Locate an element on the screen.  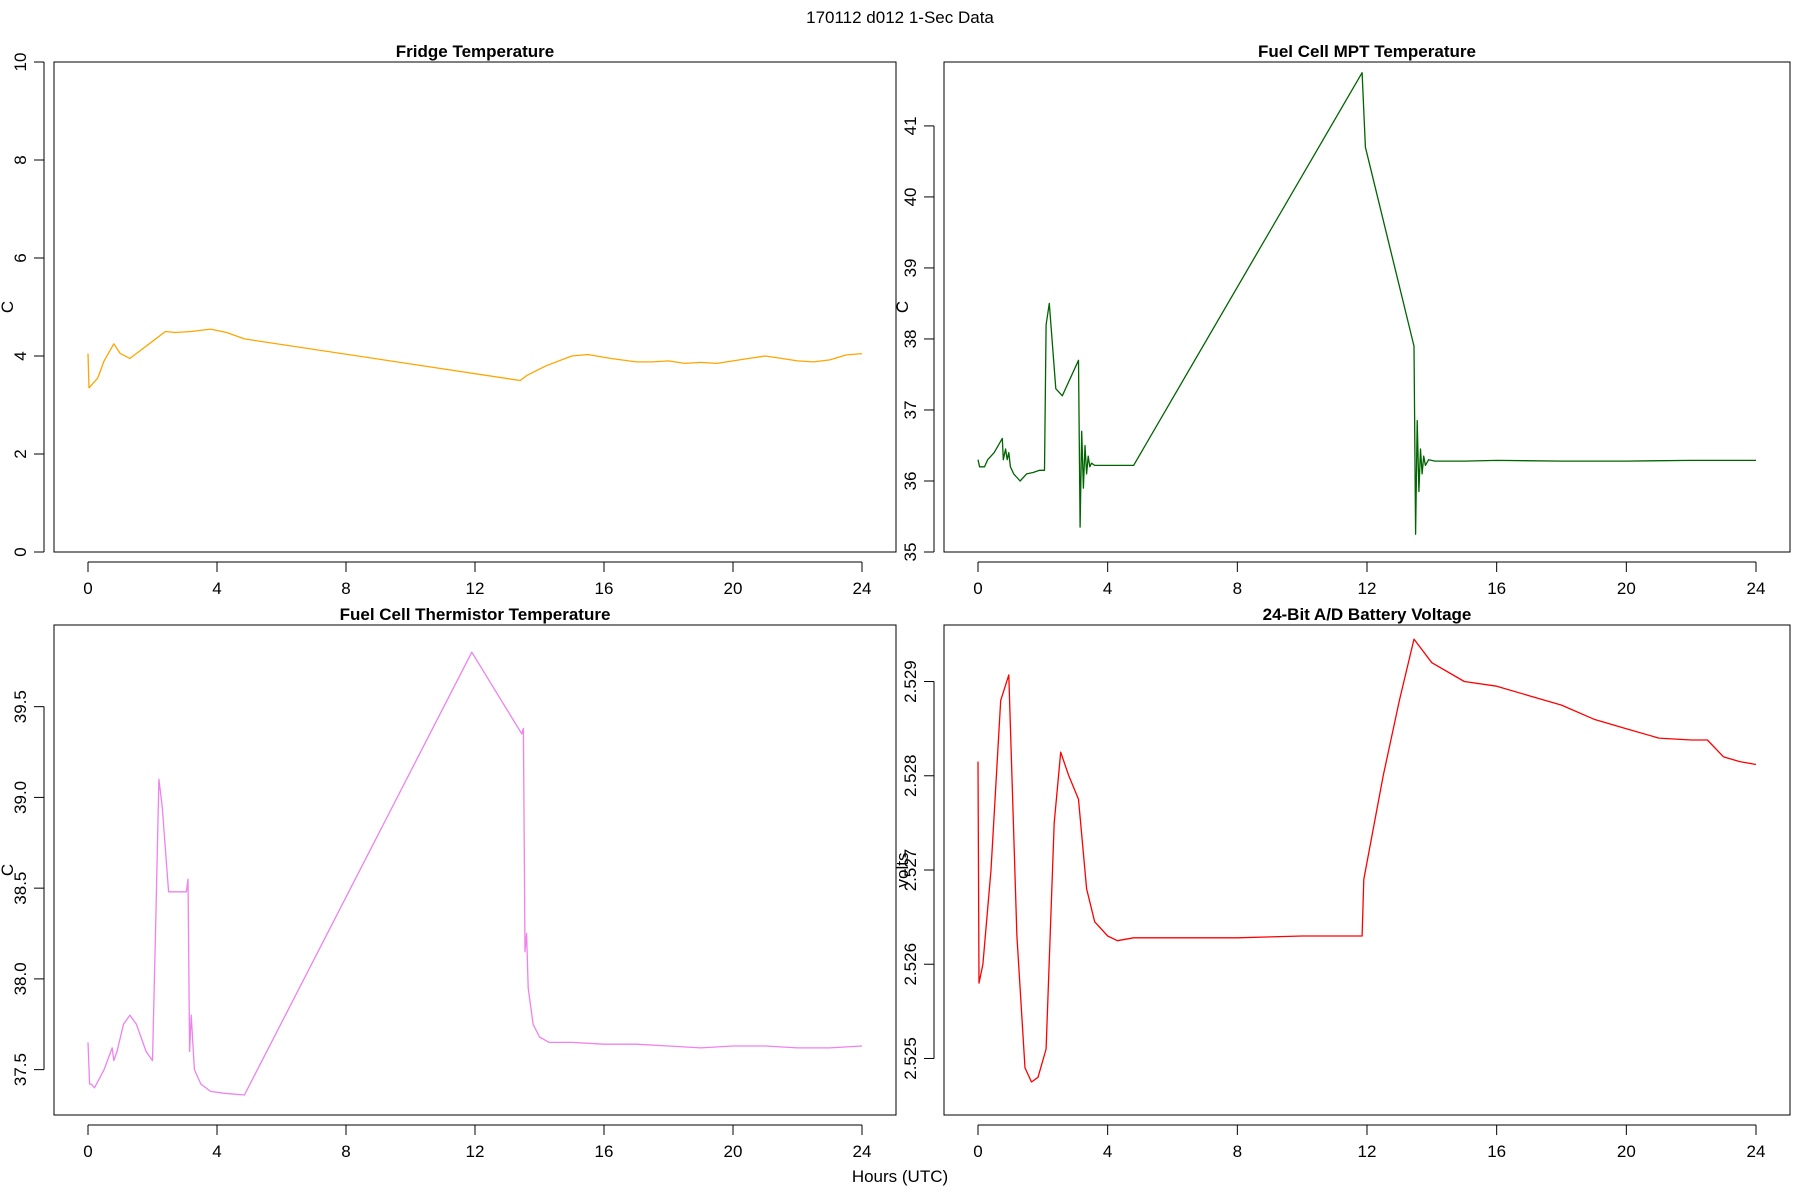
figure-title: 170112 d012 1-Sec Data is located at coordinates (900, 17).